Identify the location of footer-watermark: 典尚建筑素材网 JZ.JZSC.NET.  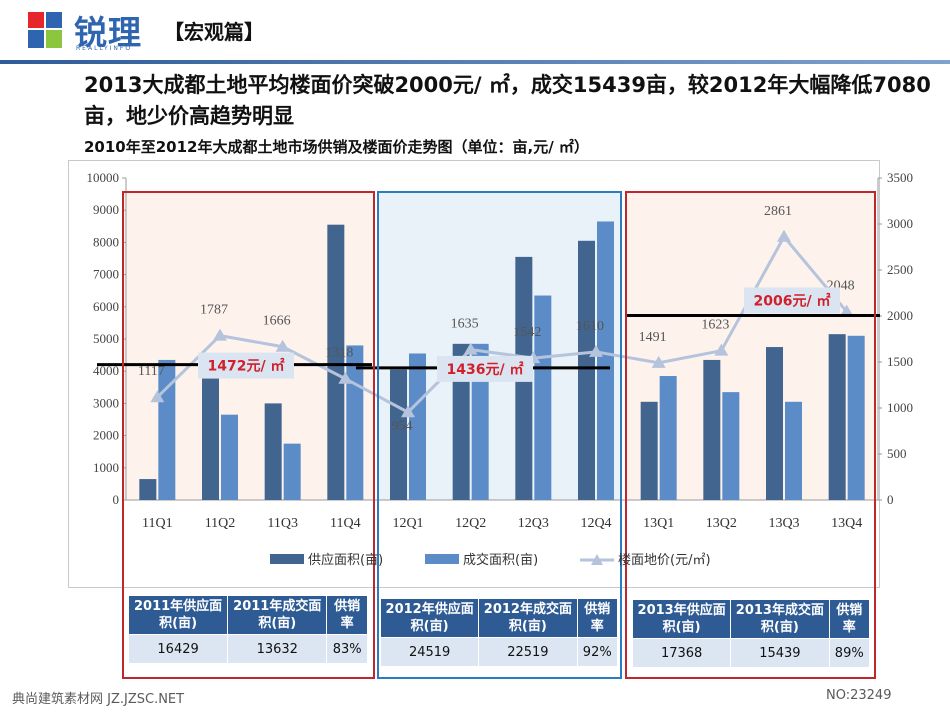
(98, 699).